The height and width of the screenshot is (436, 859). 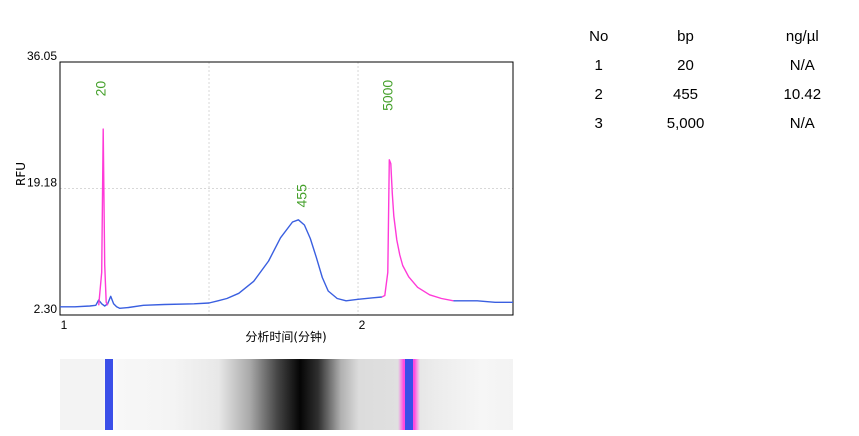 What do you see at coordinates (715, 123) in the screenshot?
I see `table-row: 3 5,000 N/A` at bounding box center [715, 123].